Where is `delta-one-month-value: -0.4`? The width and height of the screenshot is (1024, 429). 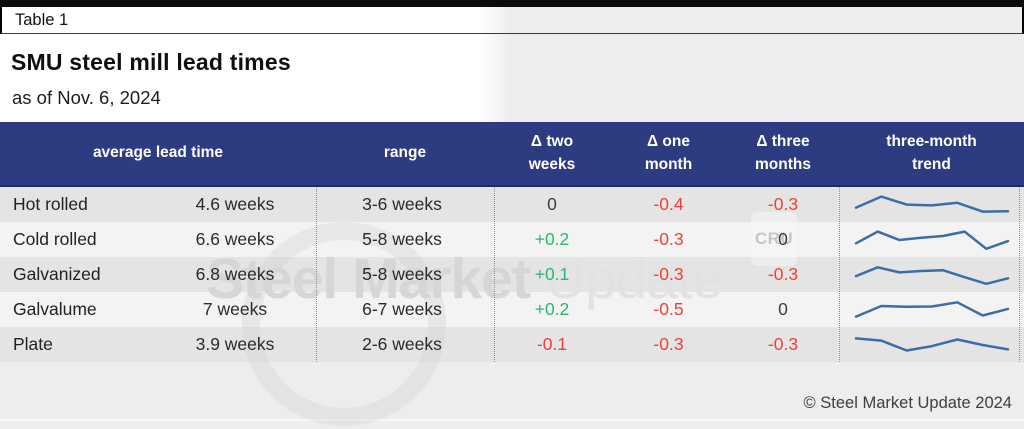
delta-one-month-value: -0.4 is located at coordinates (668, 204).